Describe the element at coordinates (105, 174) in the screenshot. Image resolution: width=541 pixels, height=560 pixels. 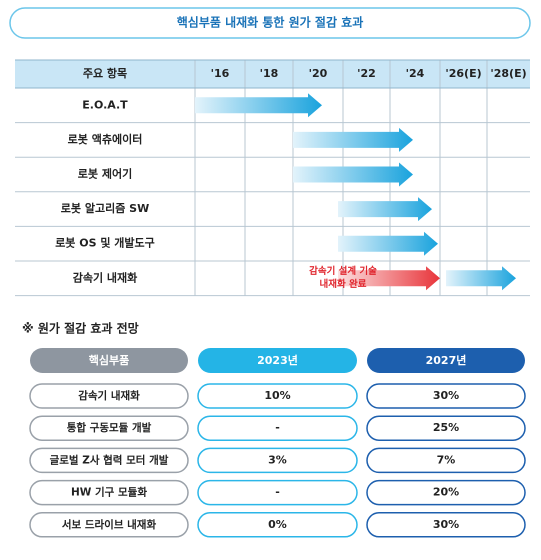
I see `timeline-row-label: 로봇 제어기` at that location.